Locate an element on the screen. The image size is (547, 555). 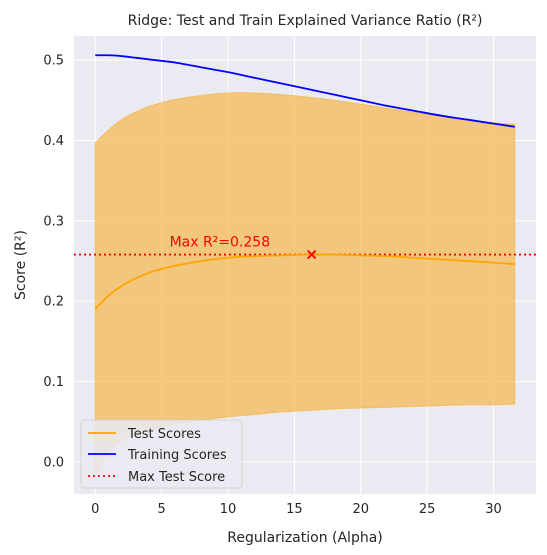
x-tick-label: 10 is located at coordinates (228, 509).